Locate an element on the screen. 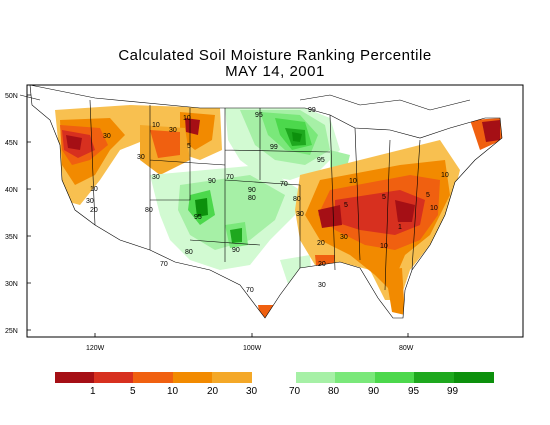  wet-legend-label: 90 is located at coordinates (374, 391).